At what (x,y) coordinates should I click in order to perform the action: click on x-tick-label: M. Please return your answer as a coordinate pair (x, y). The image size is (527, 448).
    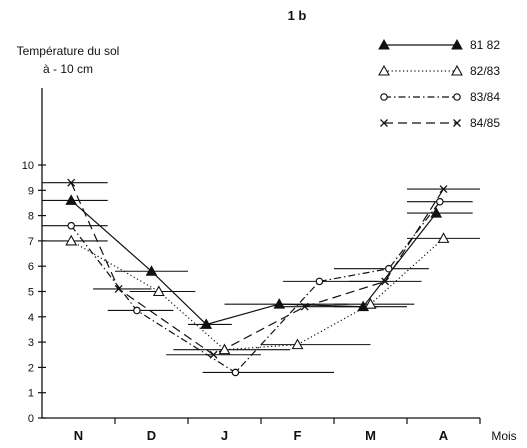
    Looking at the image, I should click on (370, 435).